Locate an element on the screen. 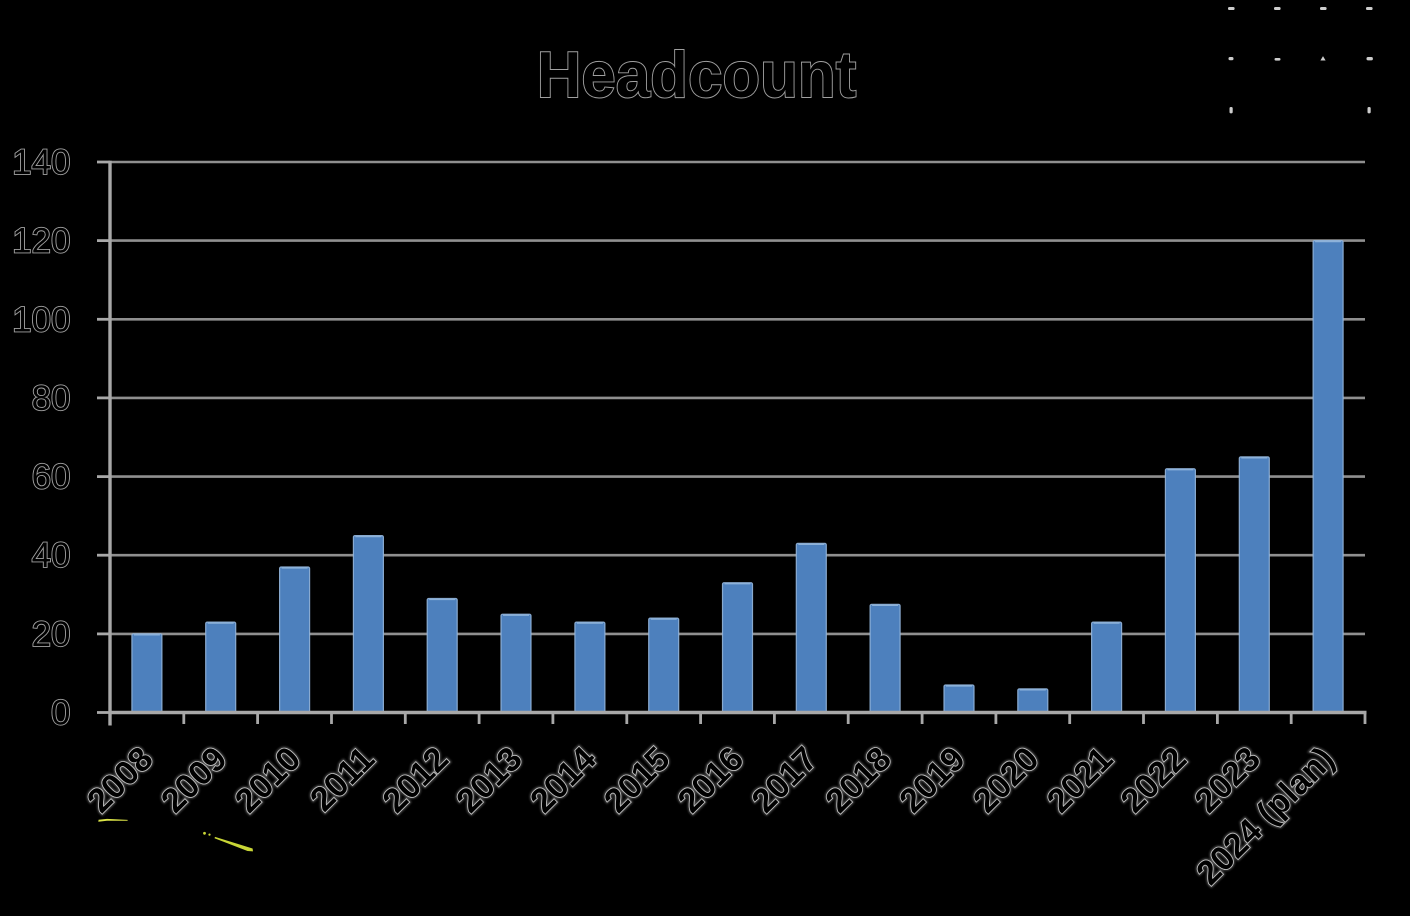 The width and height of the screenshot is (1410, 916). svg-text: 60 is located at coordinates (51, 477).